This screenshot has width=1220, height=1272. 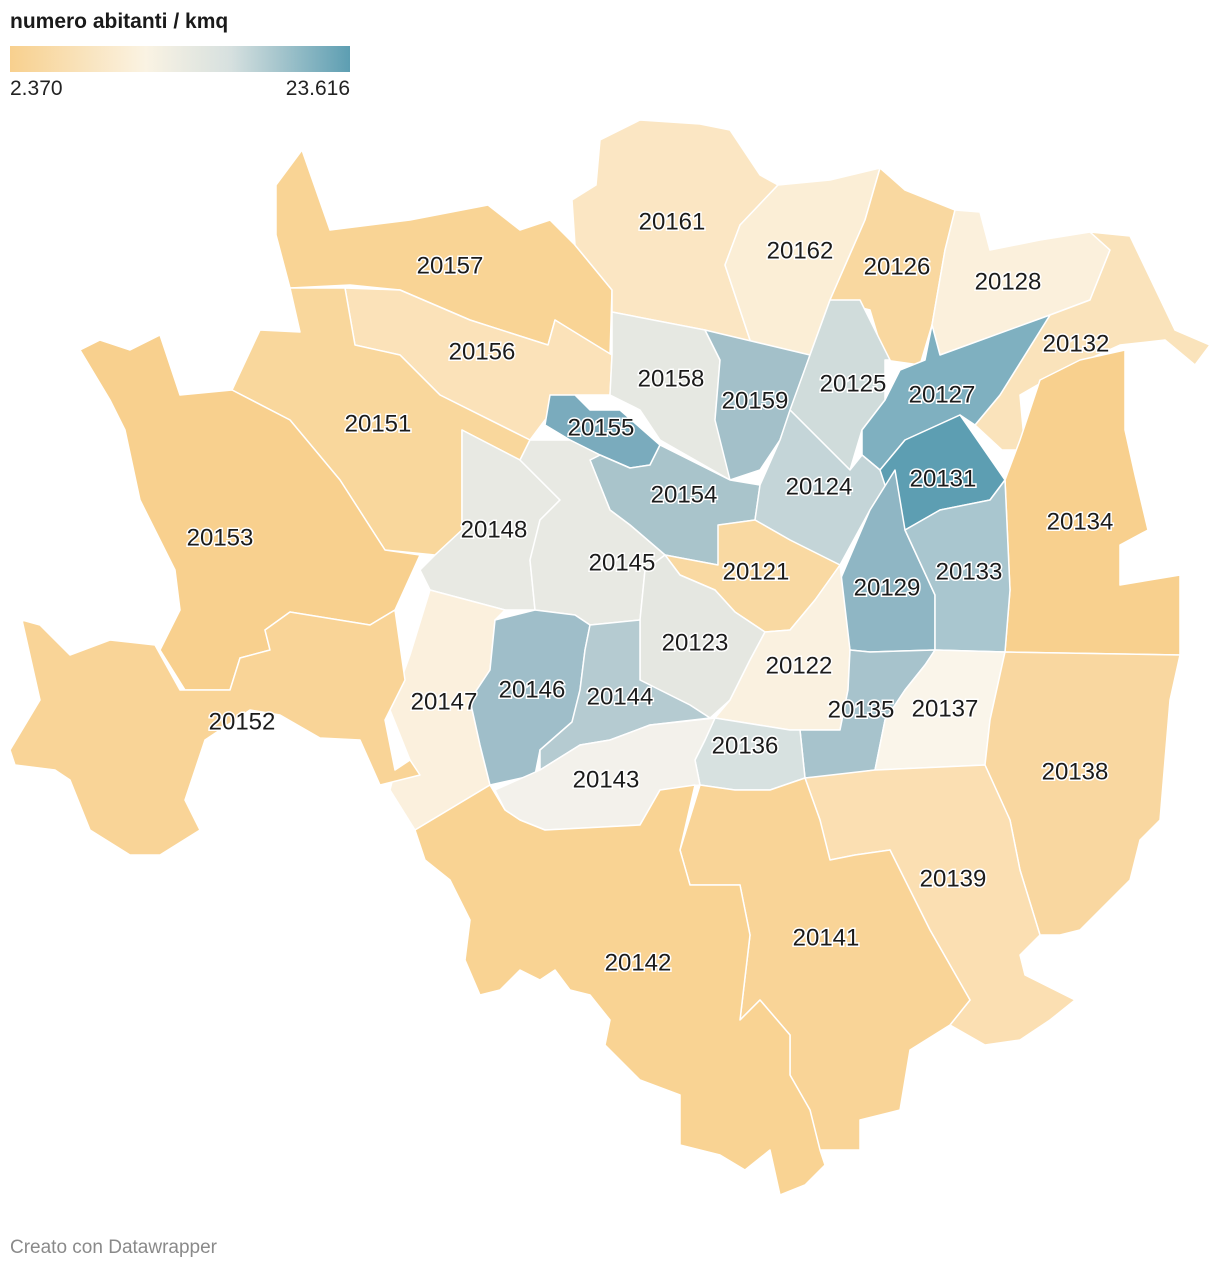 I want to click on zone-label-20144: 20144, so click(x=620, y=696).